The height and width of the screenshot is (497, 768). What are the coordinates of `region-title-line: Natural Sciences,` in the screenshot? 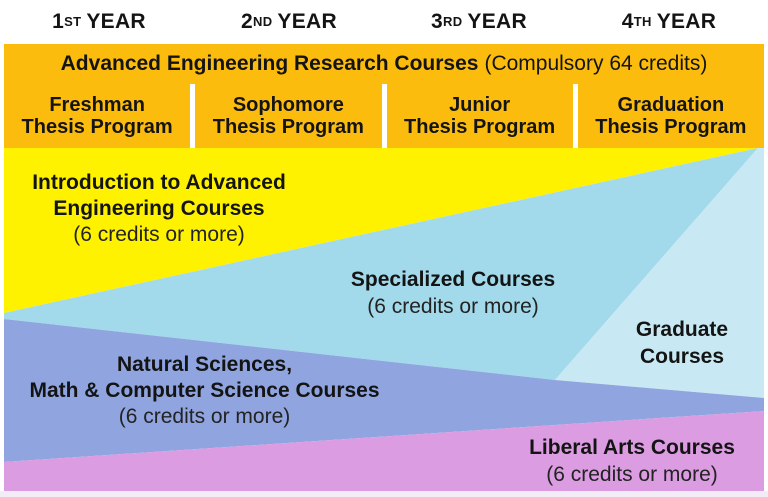 It's located at (204, 364).